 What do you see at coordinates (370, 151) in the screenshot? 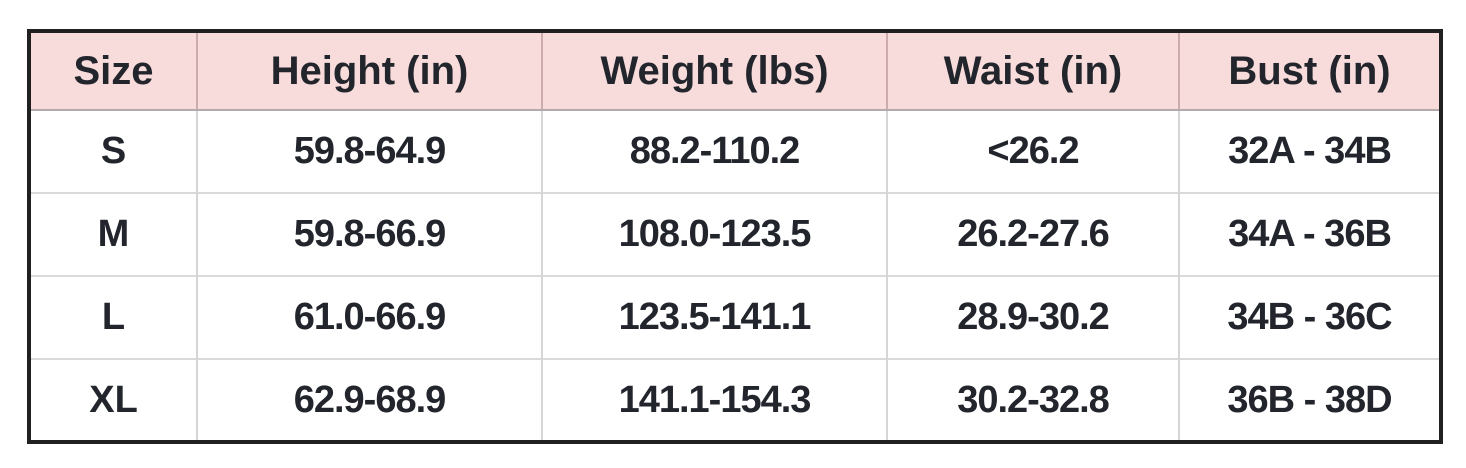
I see `cell-s-height: 59.8-64.9` at bounding box center [370, 151].